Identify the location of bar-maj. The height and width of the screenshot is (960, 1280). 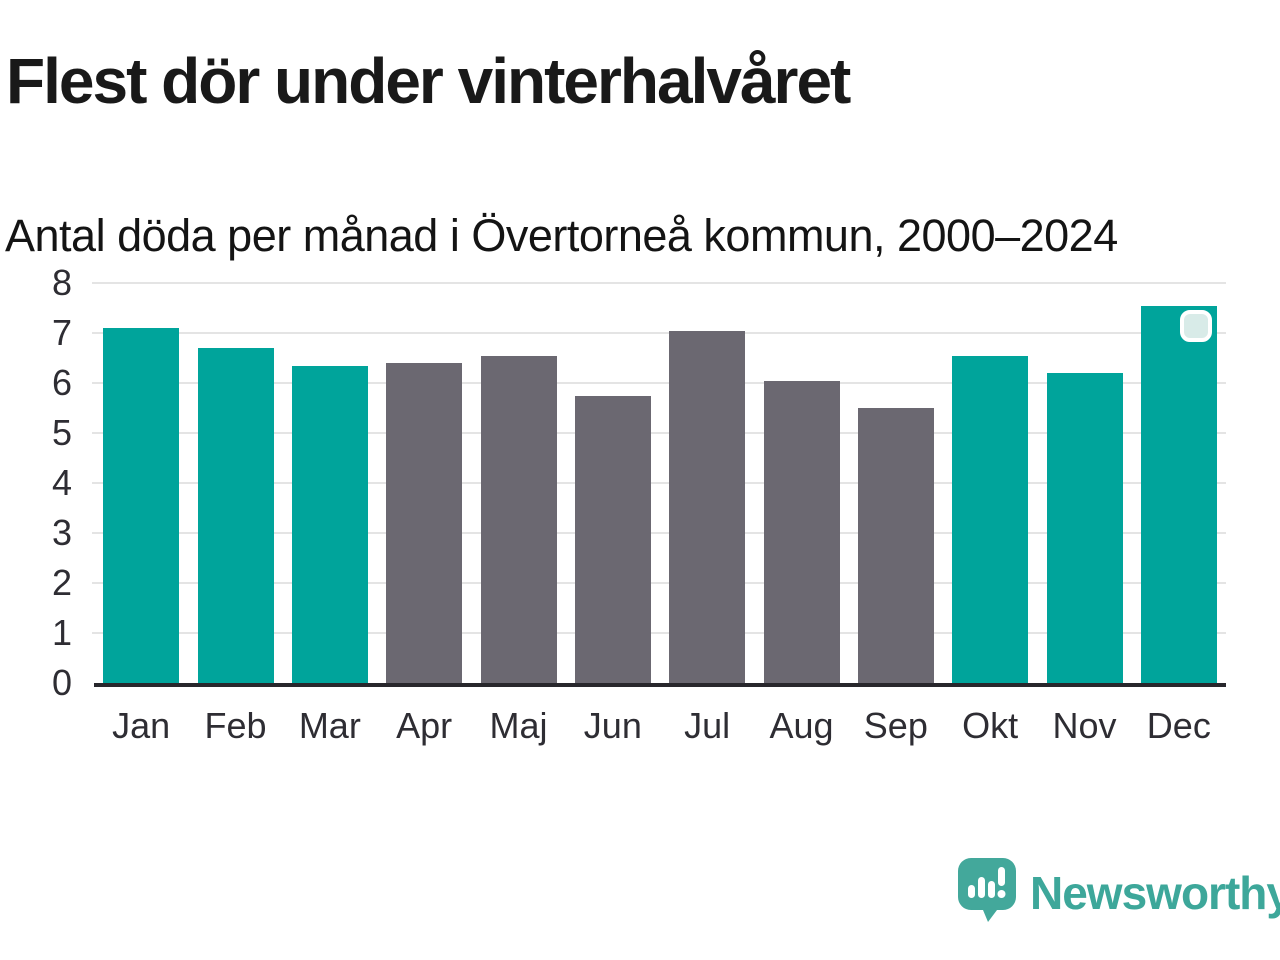
(518, 519).